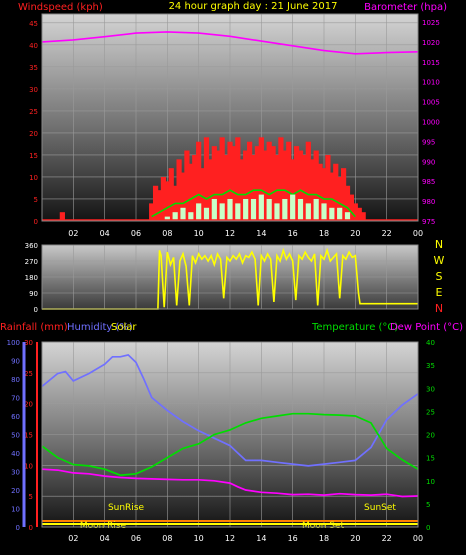 The image size is (466, 555). What do you see at coordinates (230, 483) in the screenshot?
I see `dewpoint-line` at bounding box center [230, 483].